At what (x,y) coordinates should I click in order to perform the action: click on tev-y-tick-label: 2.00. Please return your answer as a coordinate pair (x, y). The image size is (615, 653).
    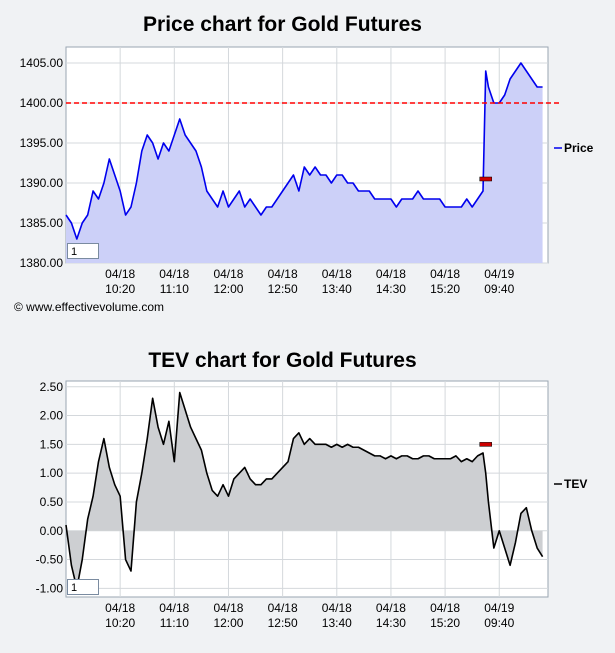
    Looking at the image, I should click on (52, 416).